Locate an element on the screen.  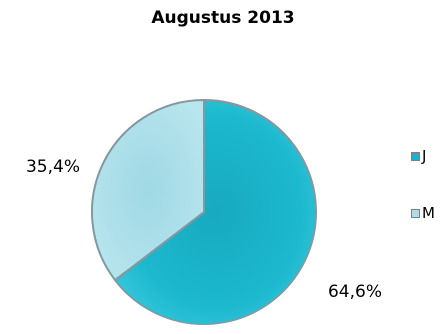
legend-label-j: J is located at coordinates (424, 156).